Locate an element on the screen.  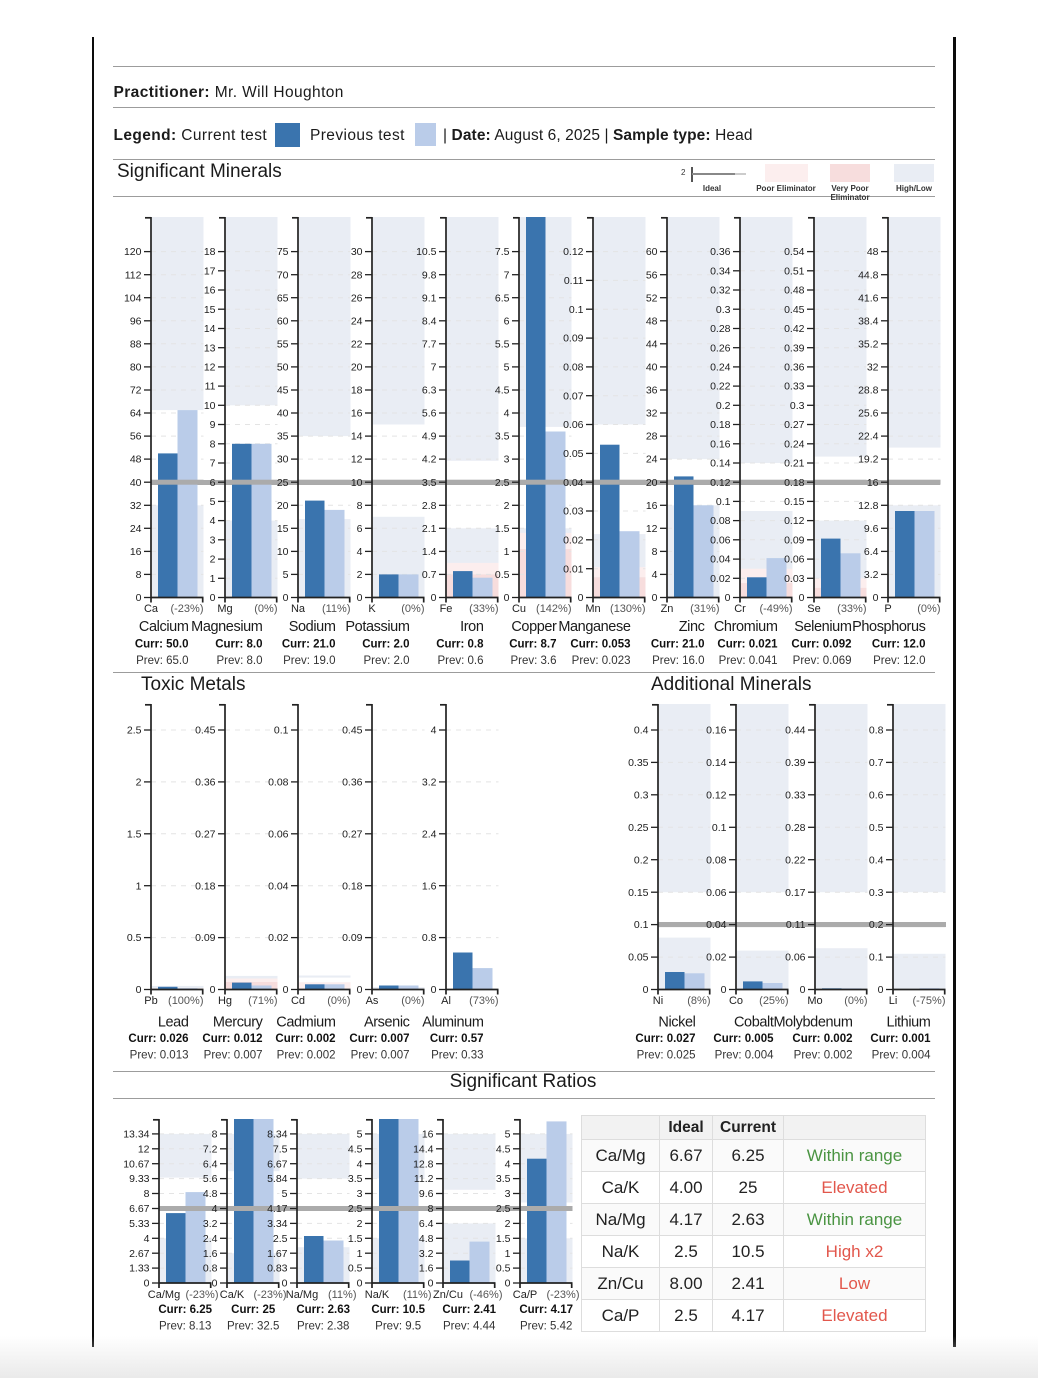
svg-text: 60 is located at coordinates (652, 252).